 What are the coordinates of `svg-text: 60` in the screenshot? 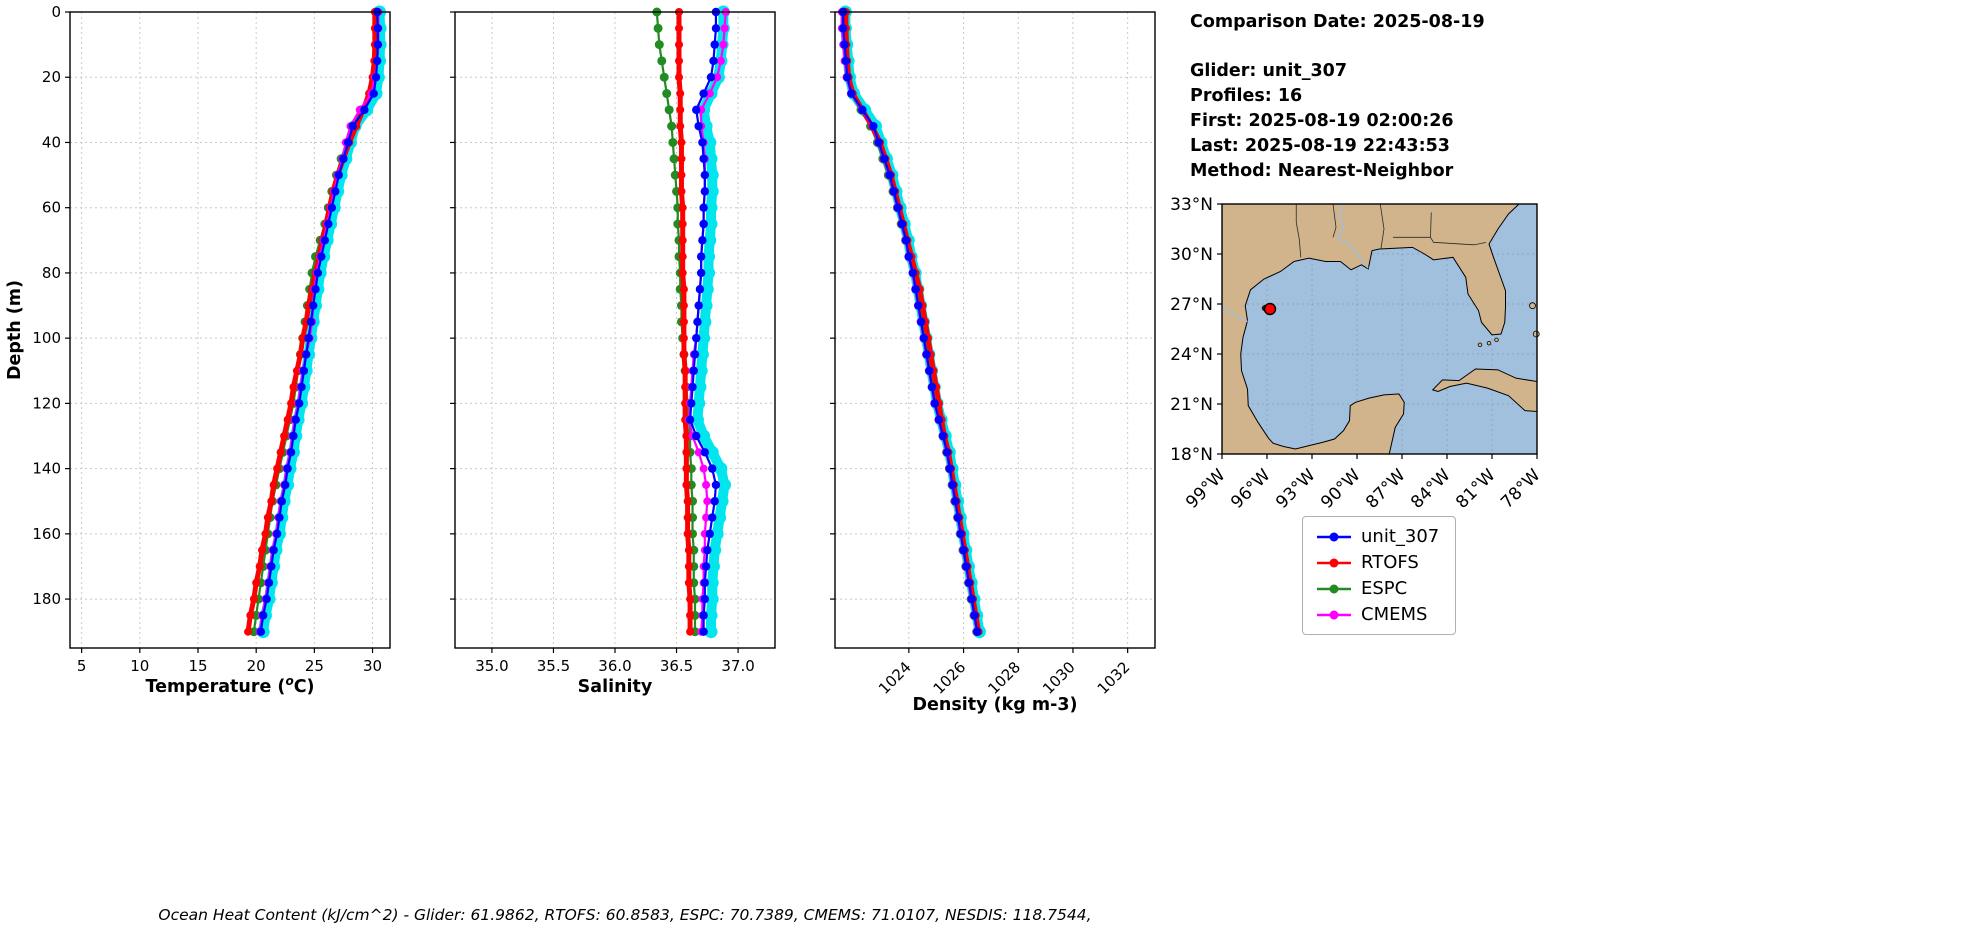 It's located at (51, 208).